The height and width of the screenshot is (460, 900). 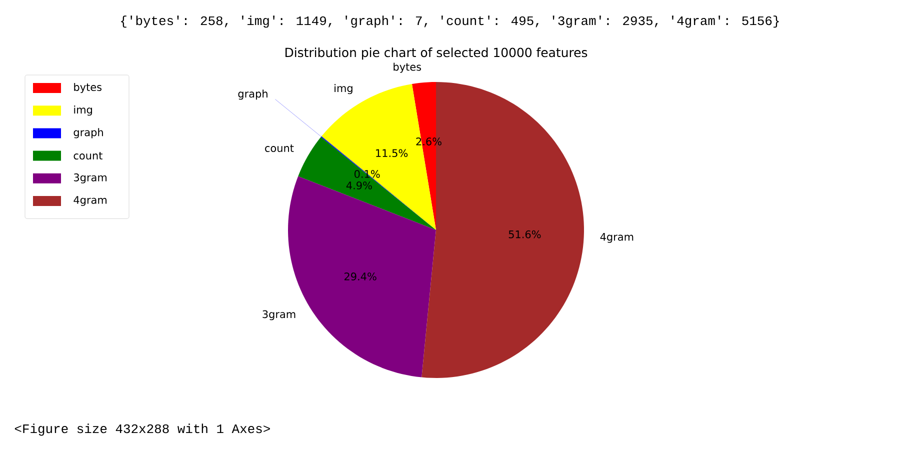 I want to click on data-label: 11.5%, so click(x=392, y=153).